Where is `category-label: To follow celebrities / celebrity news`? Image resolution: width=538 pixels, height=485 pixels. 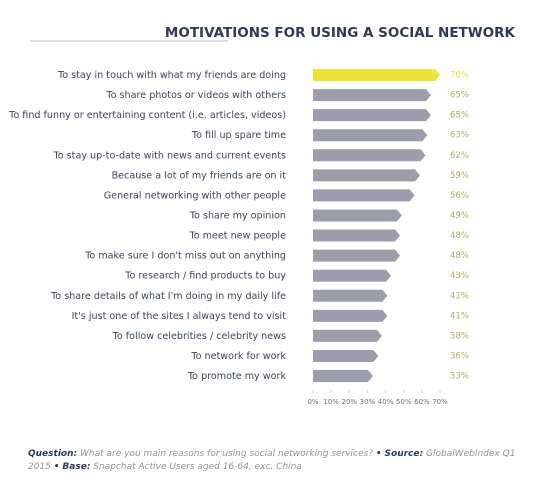
category-label: To follow celebrities / celebrity news is located at coordinates (199, 336).